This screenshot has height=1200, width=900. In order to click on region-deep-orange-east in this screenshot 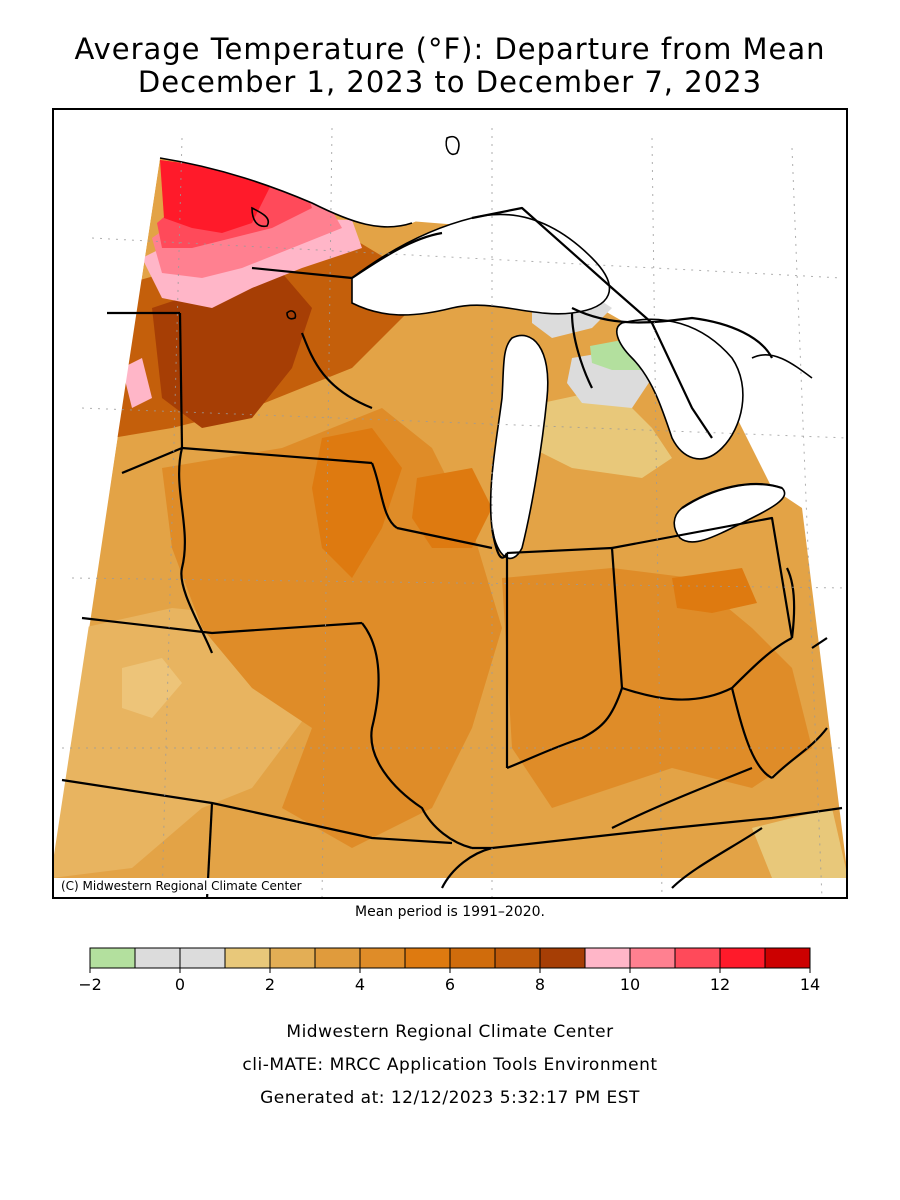, I will do `click(714, 590)`.